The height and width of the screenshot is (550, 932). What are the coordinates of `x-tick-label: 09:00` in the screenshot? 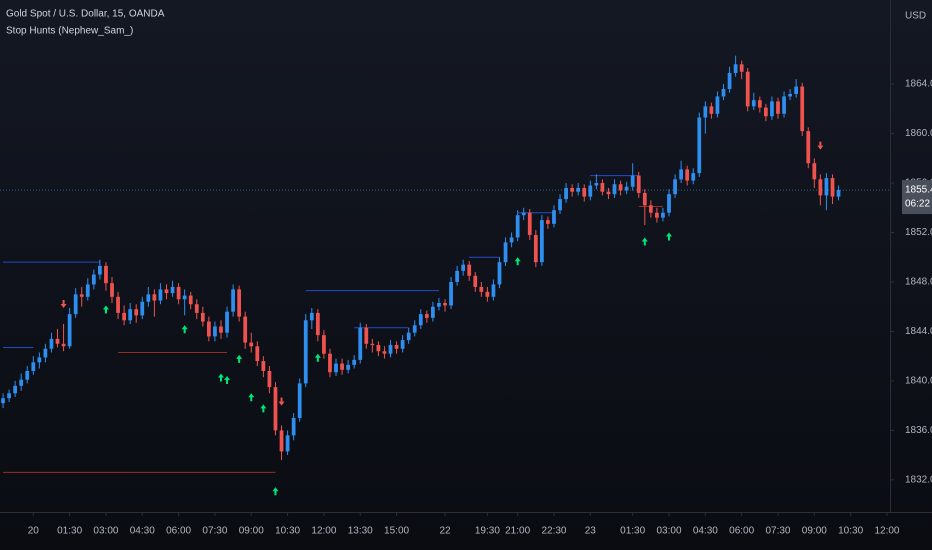 It's located at (251, 531).